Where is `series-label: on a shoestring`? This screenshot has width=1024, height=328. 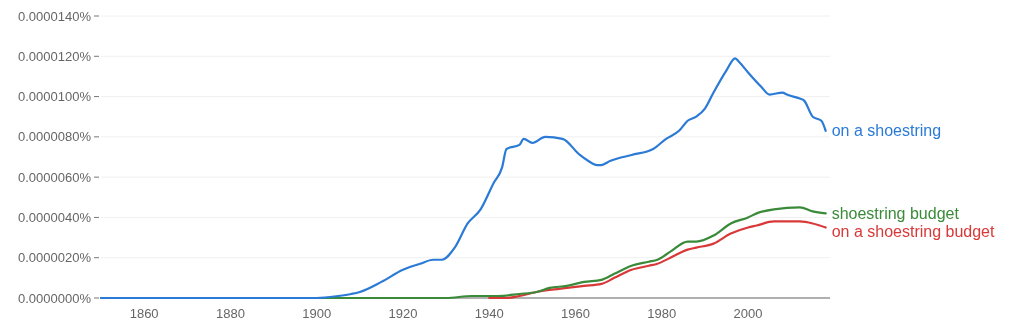 series-label: on a shoestring is located at coordinates (886, 131).